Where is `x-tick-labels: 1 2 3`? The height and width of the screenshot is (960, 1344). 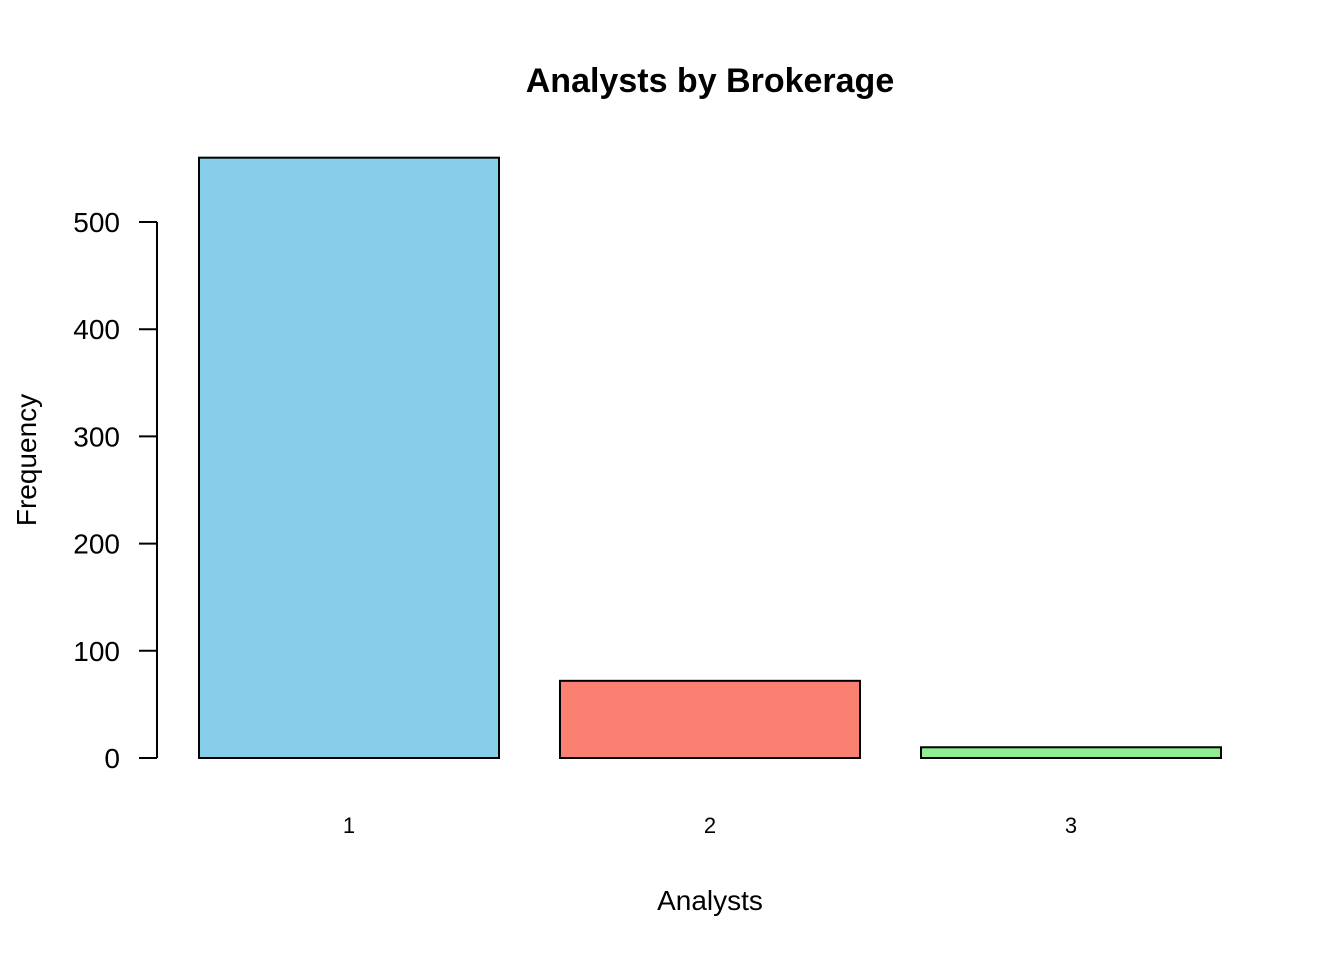 x-tick-labels: 1 2 3 is located at coordinates (710, 825).